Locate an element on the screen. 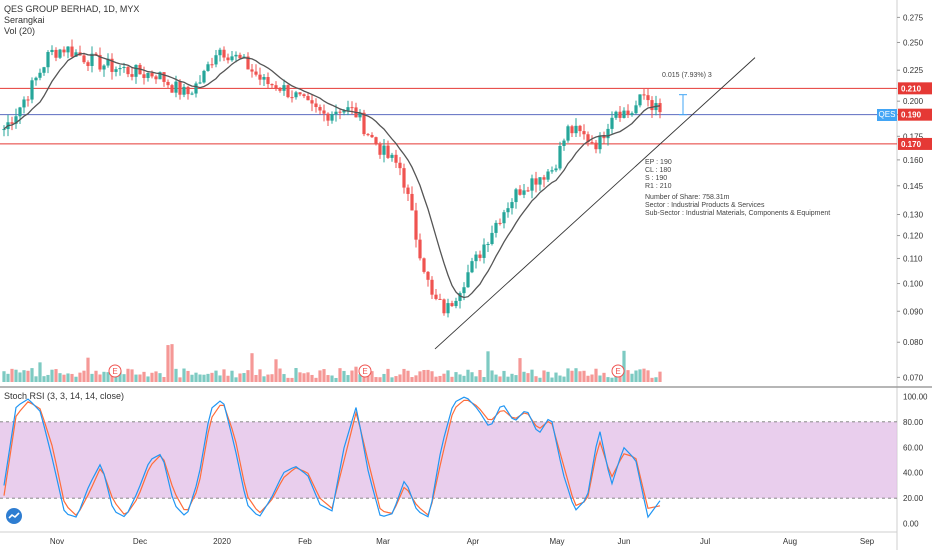  time-tick-label: Jul is located at coordinates (705, 541).